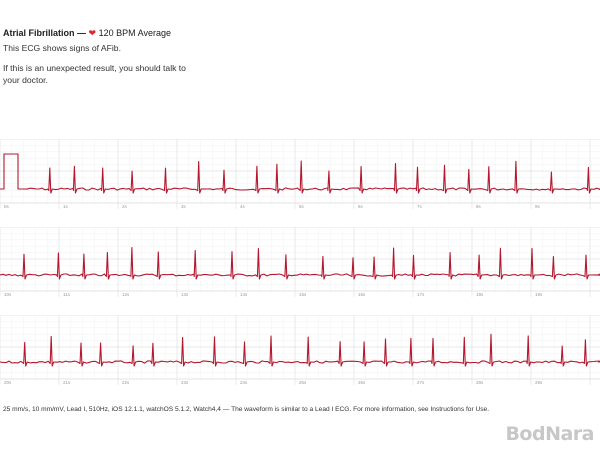 Image resolution: width=600 pixels, height=450 pixels. What do you see at coordinates (362, 294) in the screenshot?
I see `time-tick-label: 16s` at bounding box center [362, 294].